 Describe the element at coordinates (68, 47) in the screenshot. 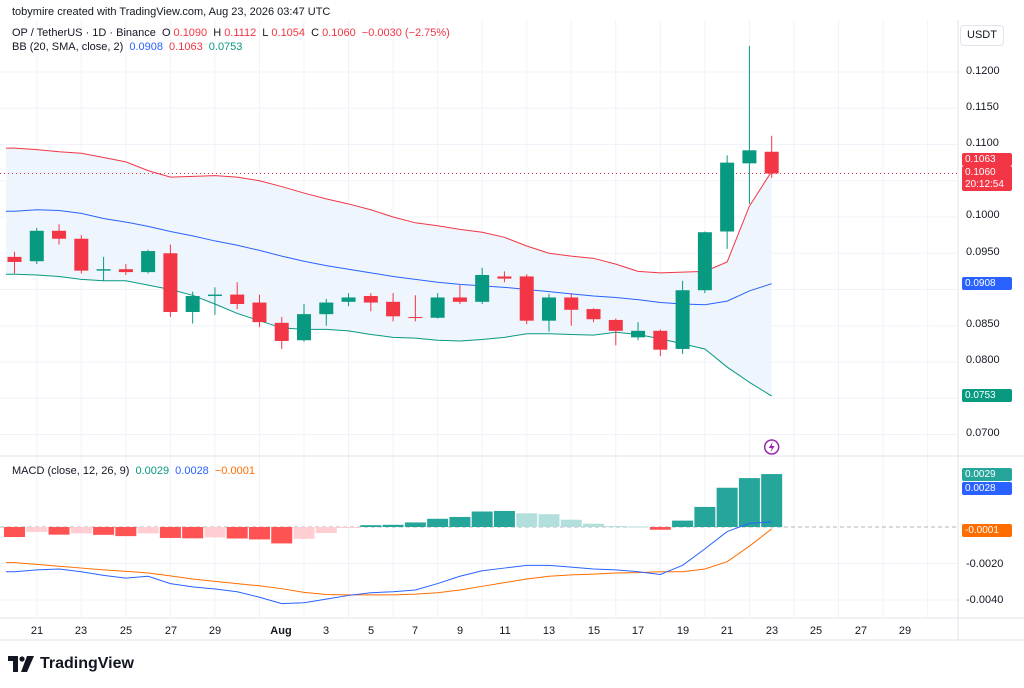

I see `bb-label: BB (20, SMA, close, 2)` at that location.